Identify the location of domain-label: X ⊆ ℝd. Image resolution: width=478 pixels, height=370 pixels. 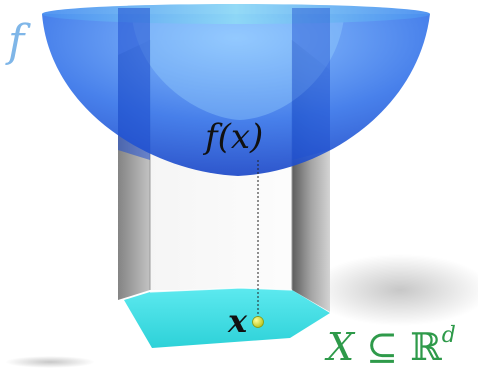
(391, 347).